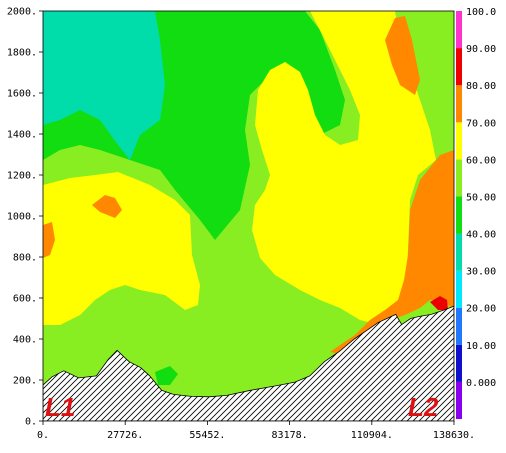 The width and height of the screenshot is (506, 453). I want to click on colorbar-label: 10.00, so click(481, 346).